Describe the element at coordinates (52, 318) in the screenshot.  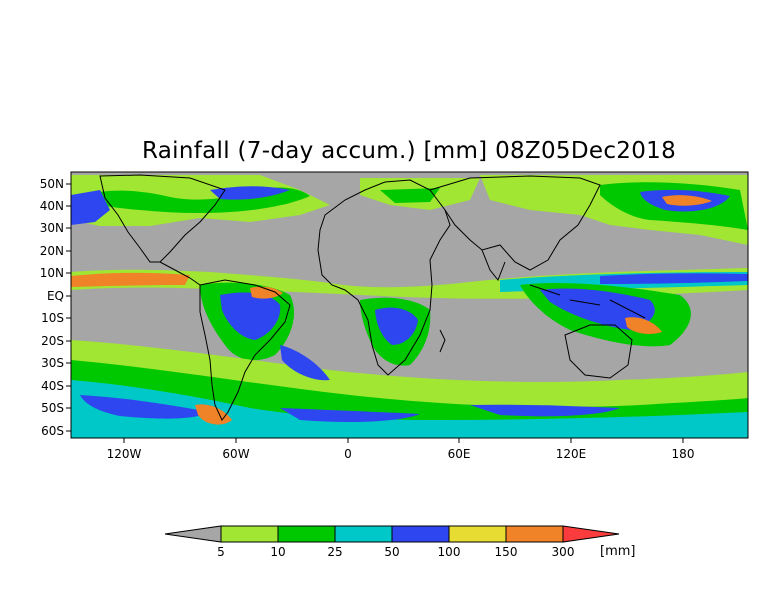
I see `lat-label: 10S` at that location.